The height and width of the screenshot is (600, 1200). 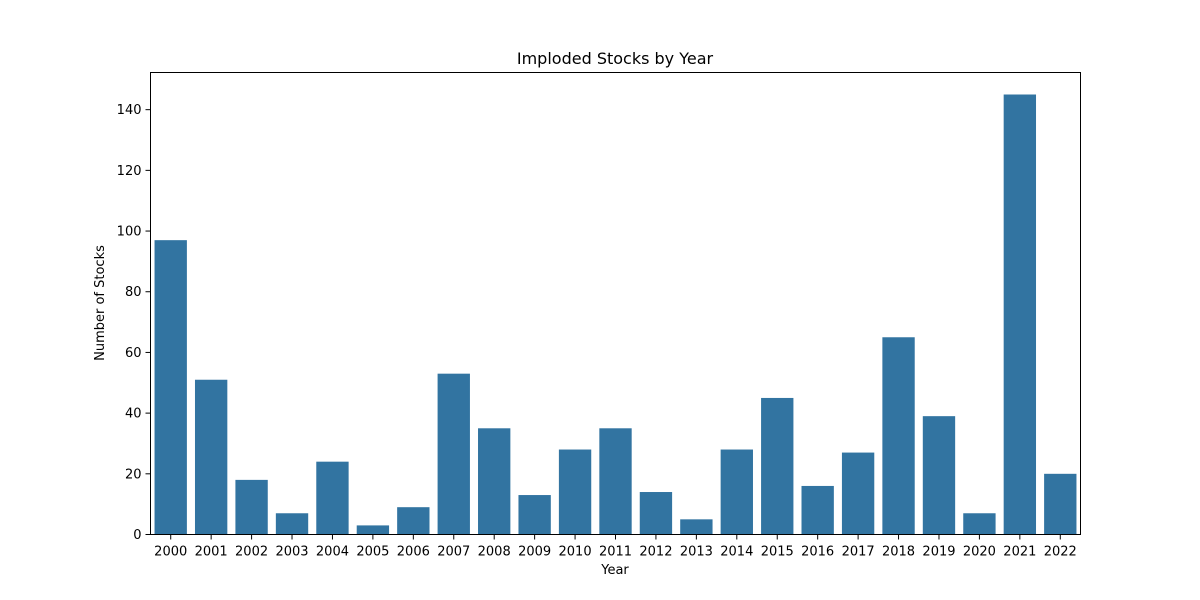 I want to click on y-tick-label: 100, so click(x=129, y=232).